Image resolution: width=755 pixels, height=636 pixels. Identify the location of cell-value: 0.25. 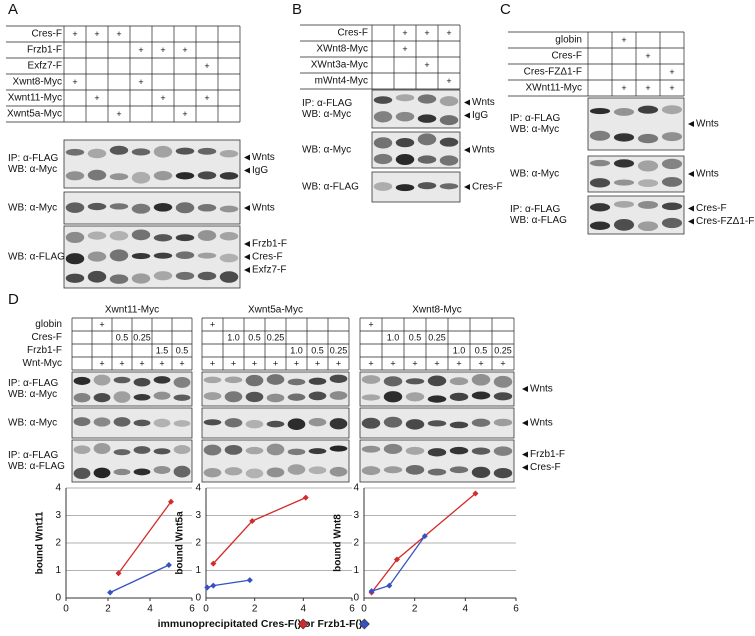
(276, 337).